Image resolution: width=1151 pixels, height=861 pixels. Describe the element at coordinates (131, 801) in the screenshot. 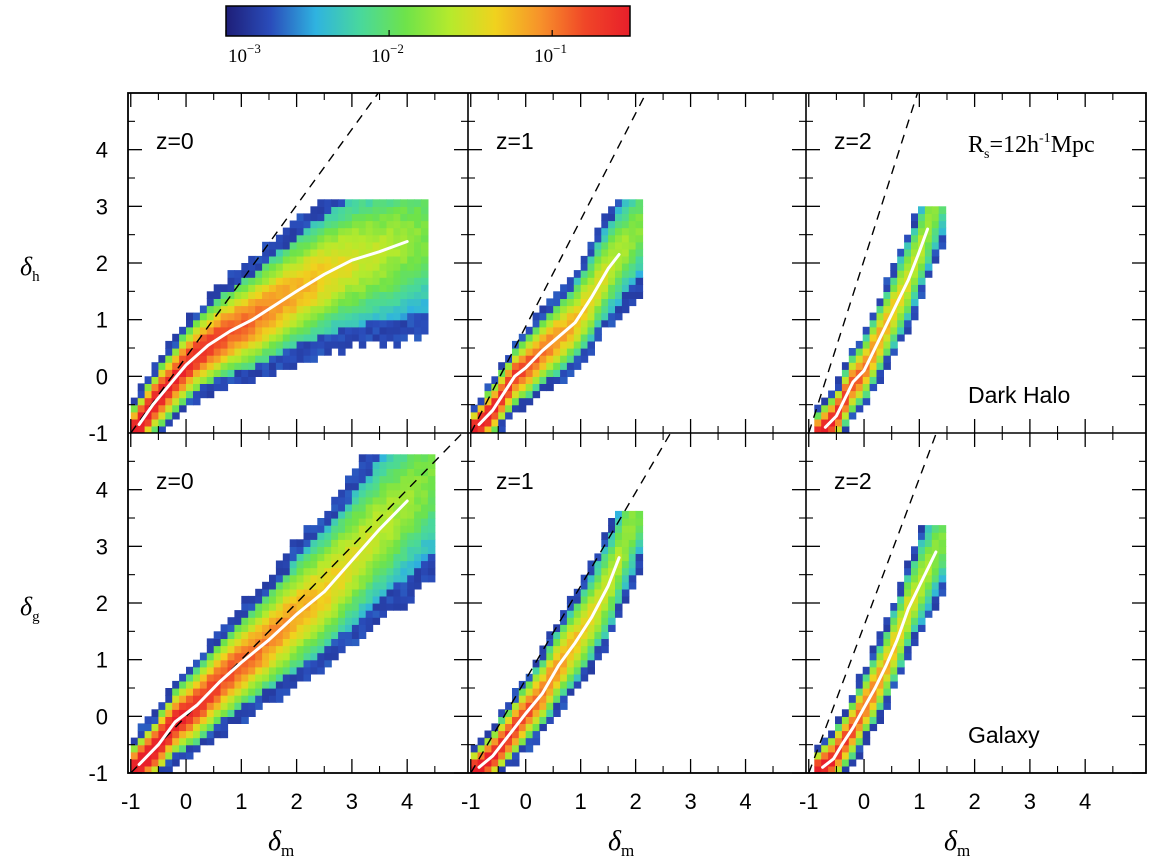

I see `x-tick-label: -1` at that location.